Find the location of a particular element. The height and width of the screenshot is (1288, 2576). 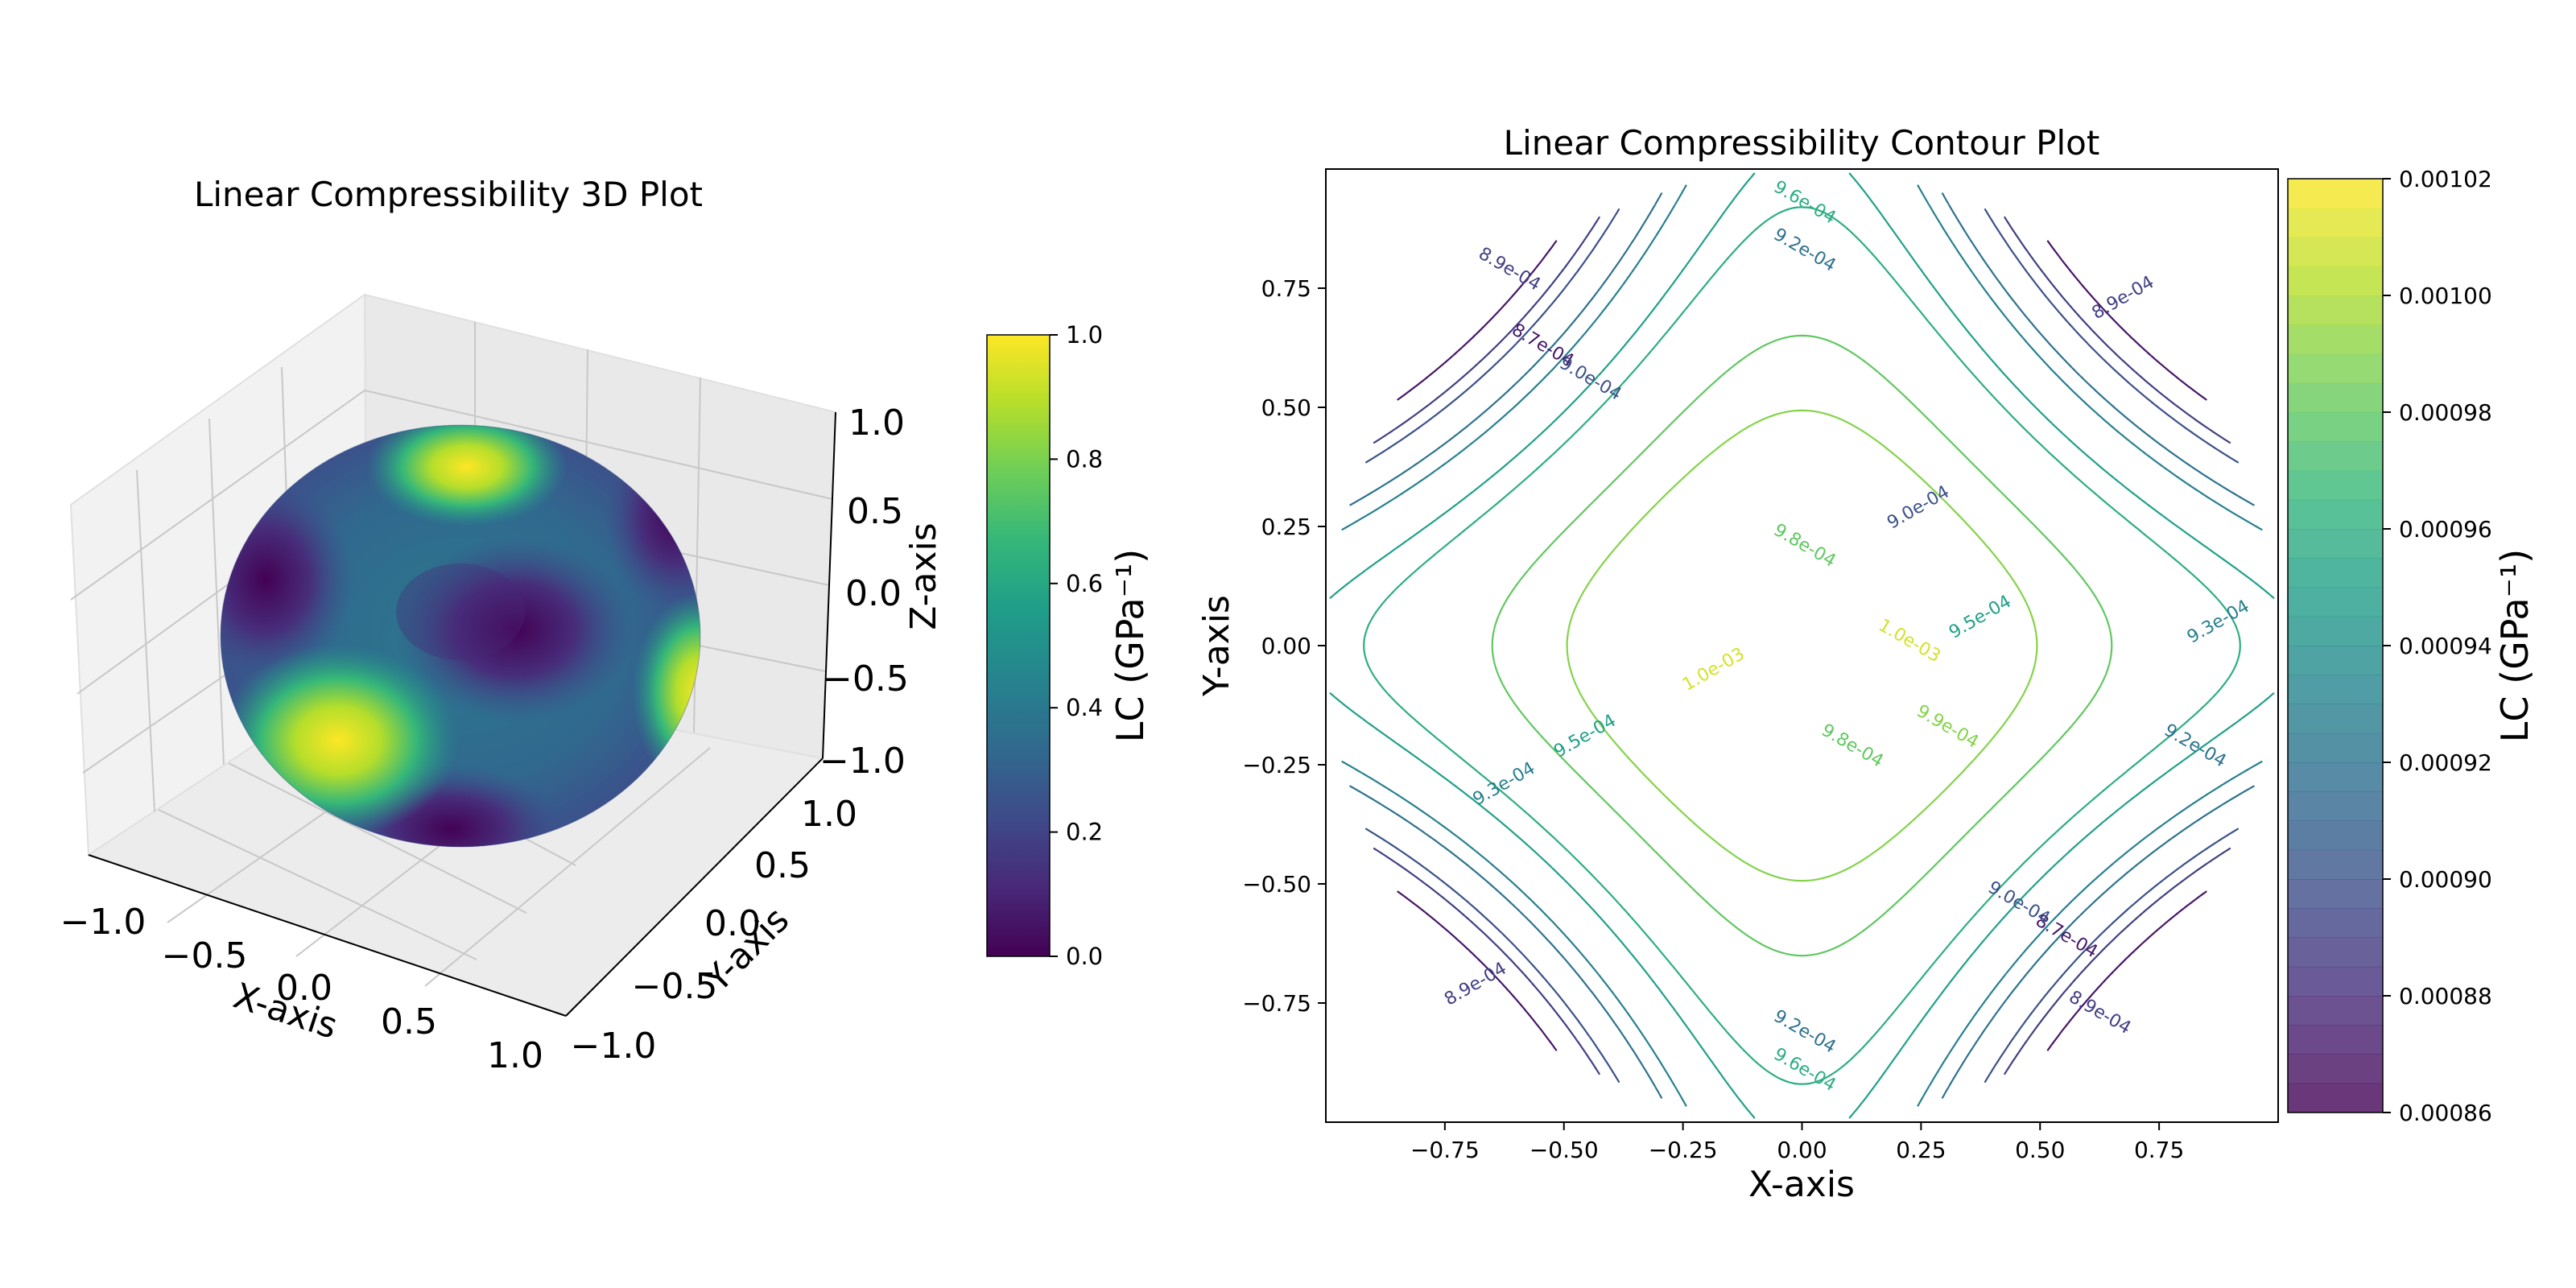

colorbar-contour-tick-label: 0.00100 is located at coordinates (2445, 296).